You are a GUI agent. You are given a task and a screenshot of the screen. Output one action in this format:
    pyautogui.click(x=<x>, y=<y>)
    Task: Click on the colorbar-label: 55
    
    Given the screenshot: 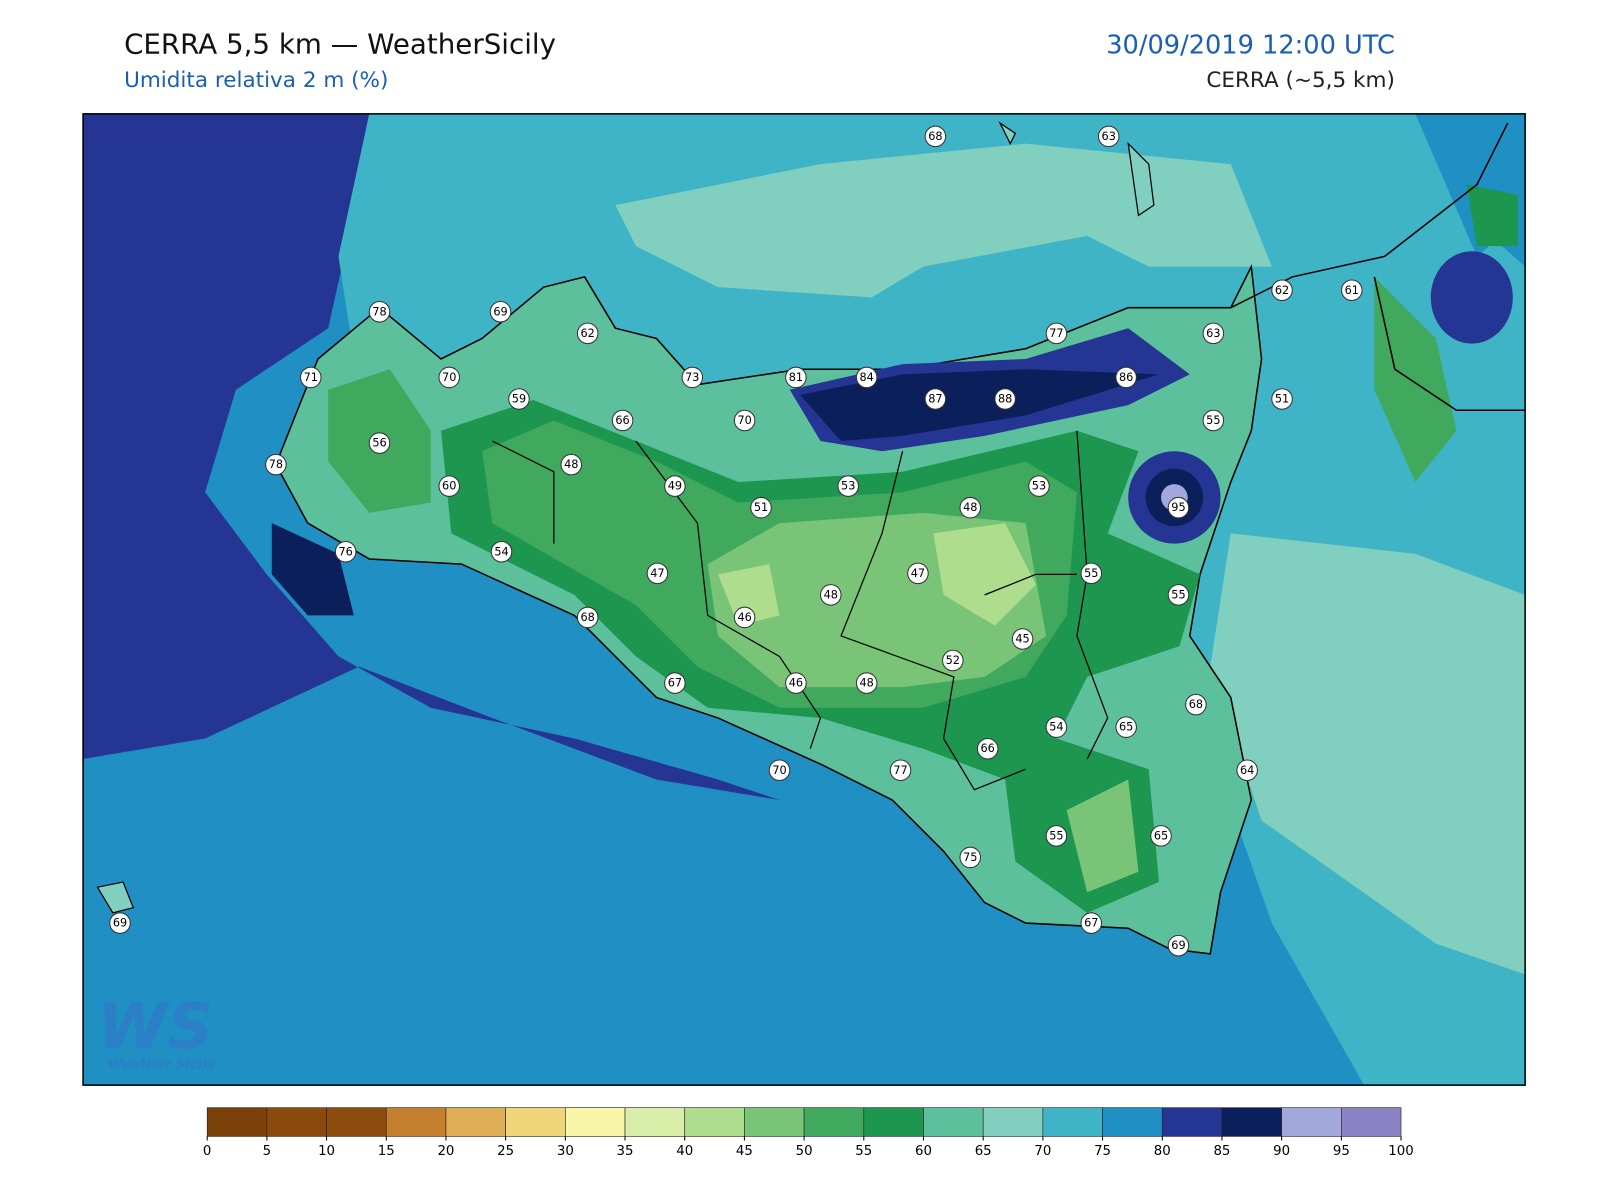 What is the action you would take?
    pyautogui.click(x=863, y=1151)
    